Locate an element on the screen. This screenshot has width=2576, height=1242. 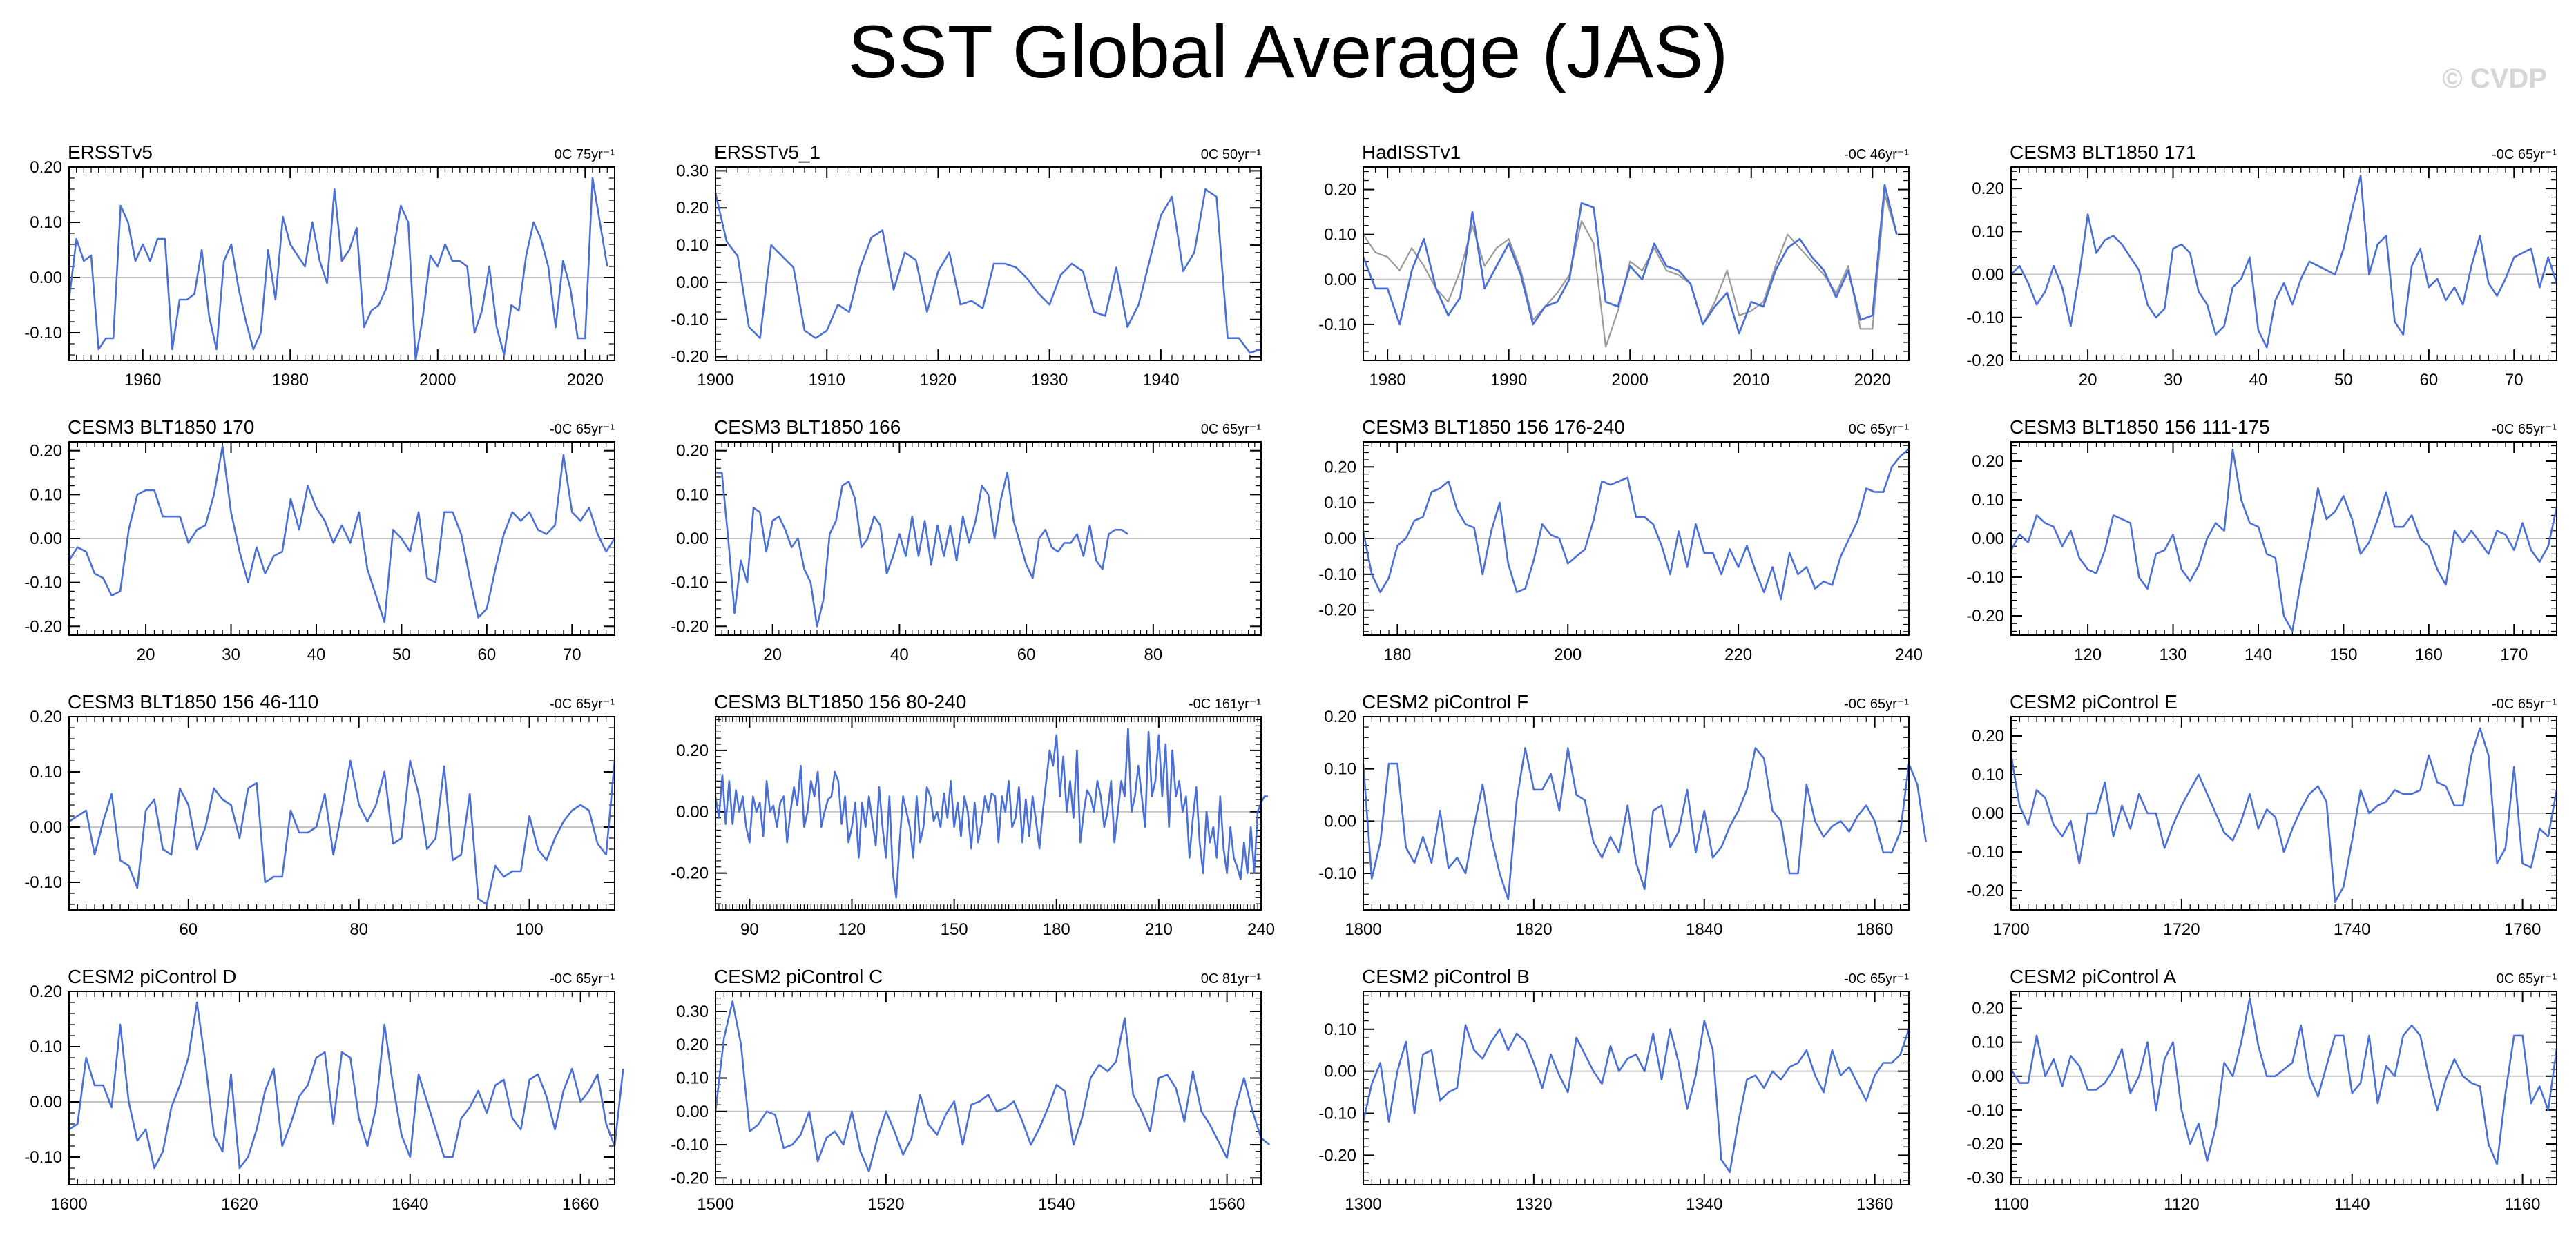
x-tick-label: 40 is located at coordinates (316, 655).